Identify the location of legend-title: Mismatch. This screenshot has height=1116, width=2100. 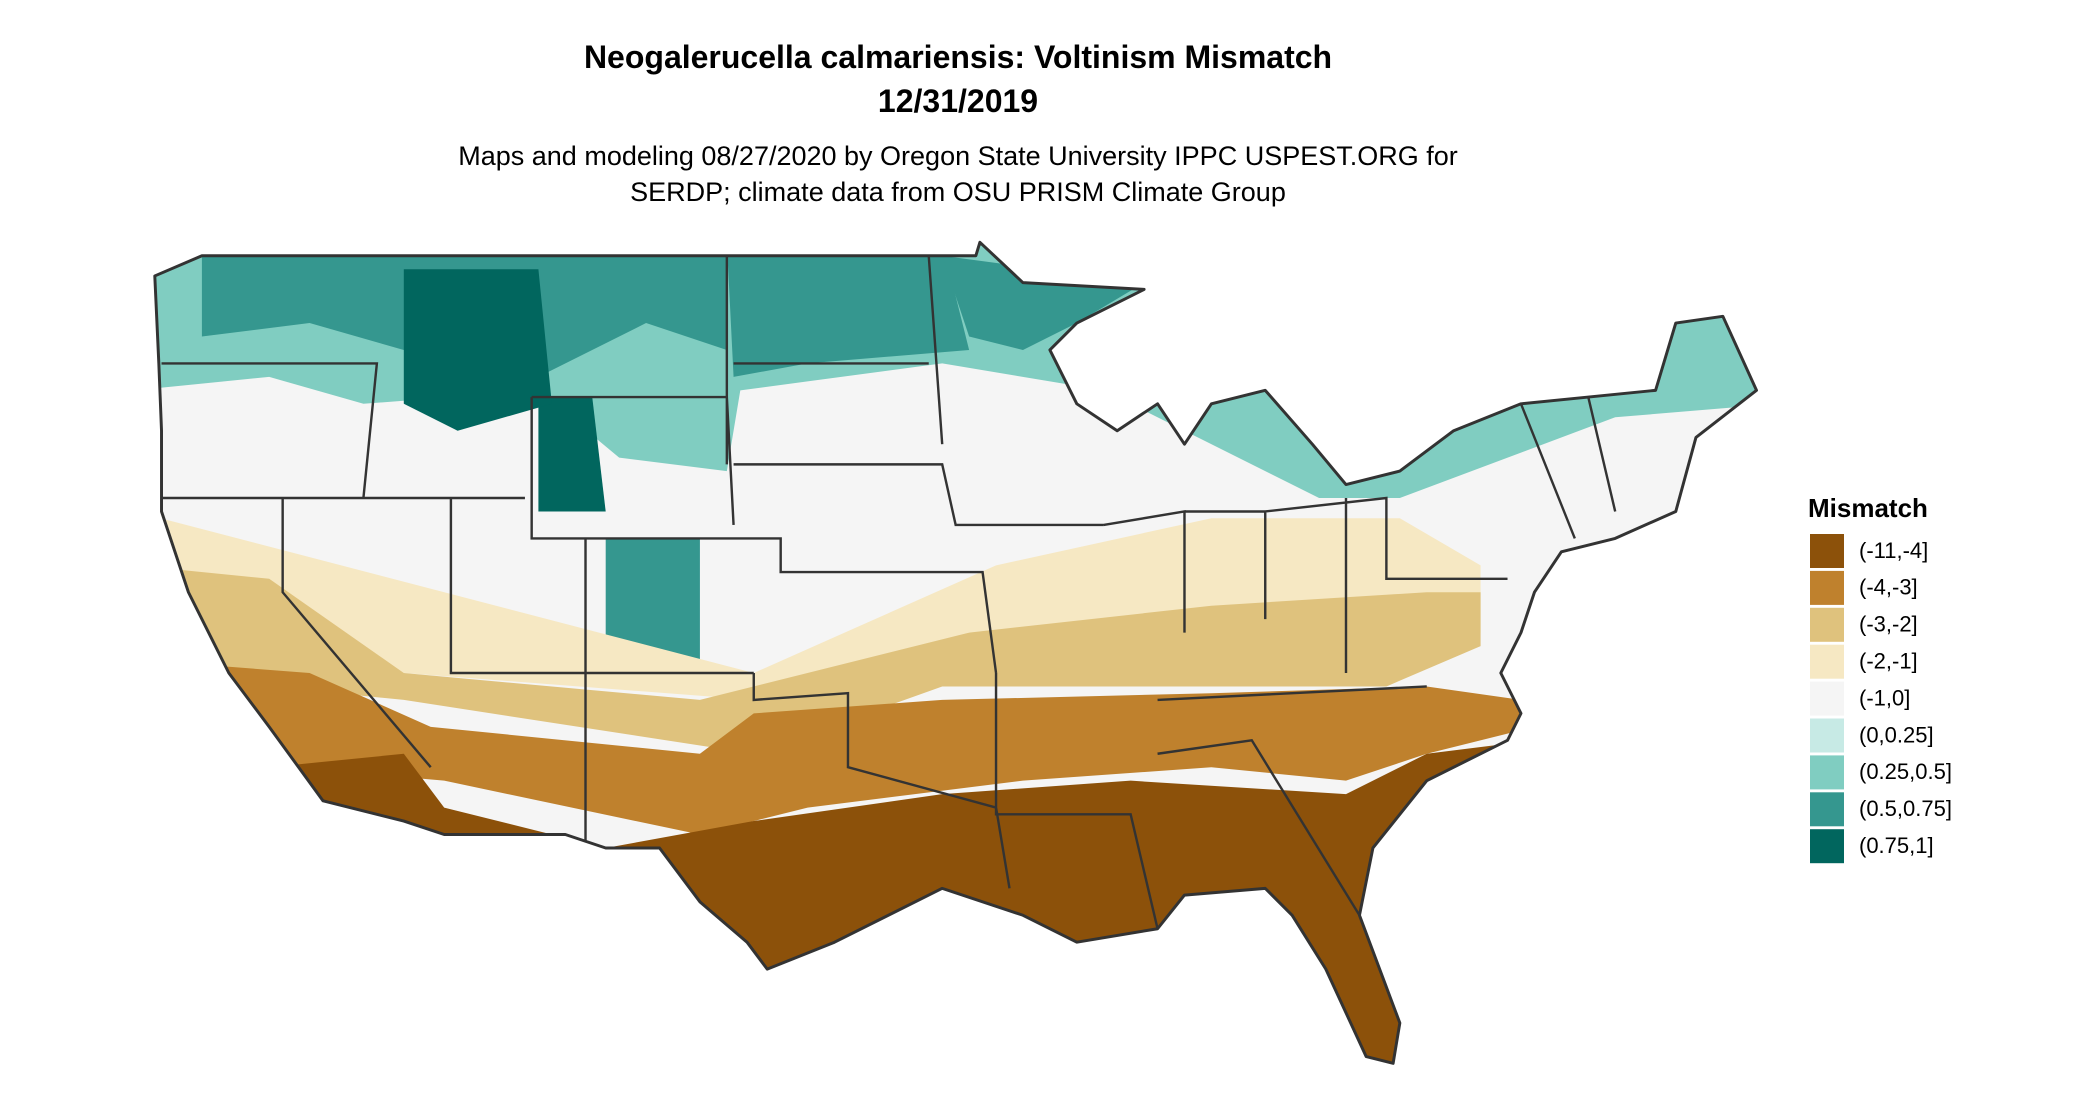
(1868, 508).